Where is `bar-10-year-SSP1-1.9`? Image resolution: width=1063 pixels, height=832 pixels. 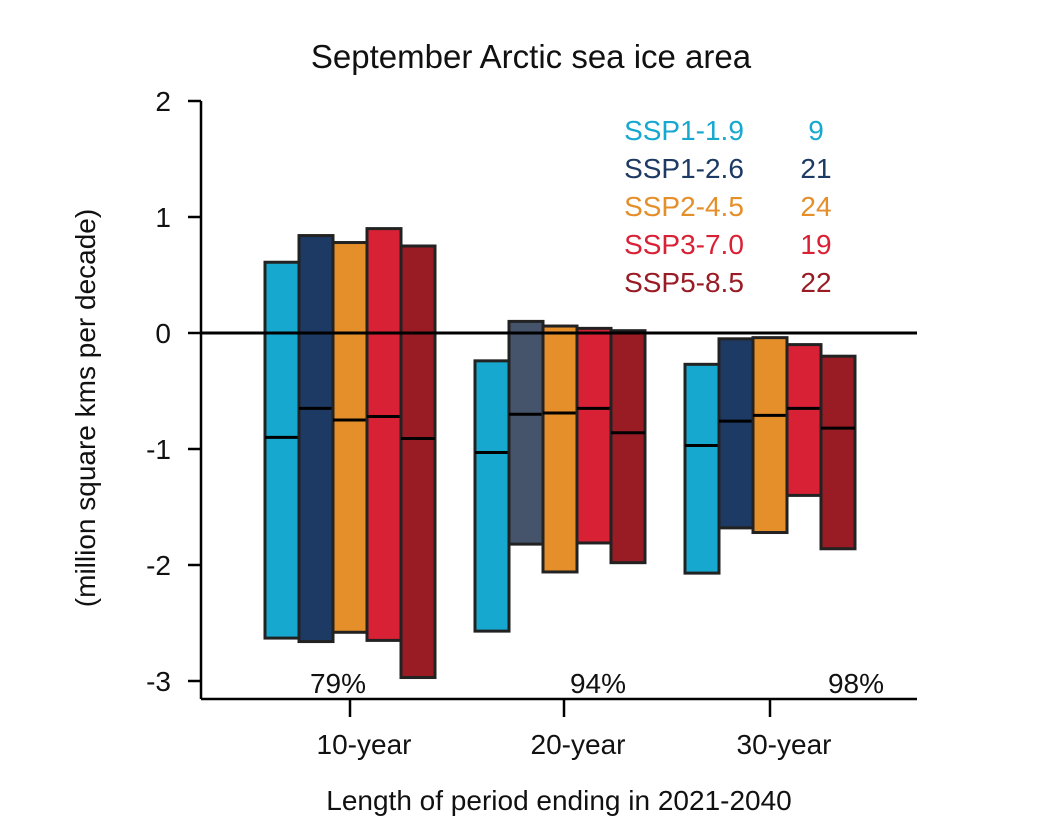 bar-10-year-SSP1-1.9 is located at coordinates (282, 450).